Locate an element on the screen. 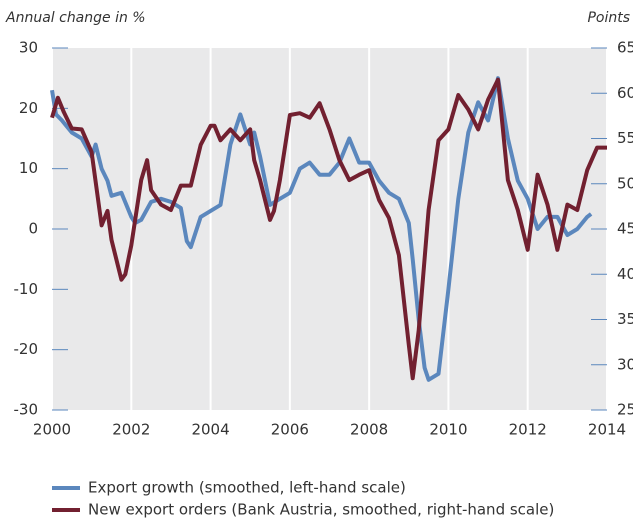 Image resolution: width=633 pixels, height=522 pixels. y2-tick-label: 65 is located at coordinates (625, 48).